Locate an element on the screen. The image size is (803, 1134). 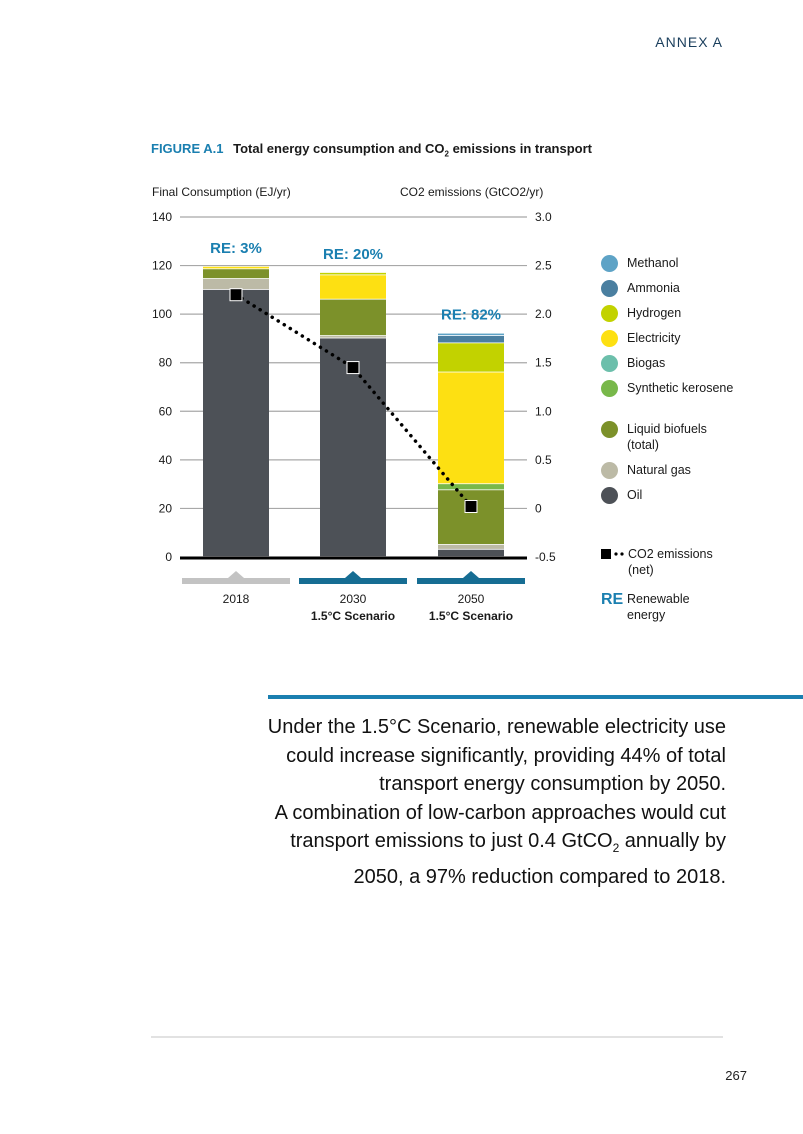
y-tick-label: 140 is located at coordinates (162, 217).